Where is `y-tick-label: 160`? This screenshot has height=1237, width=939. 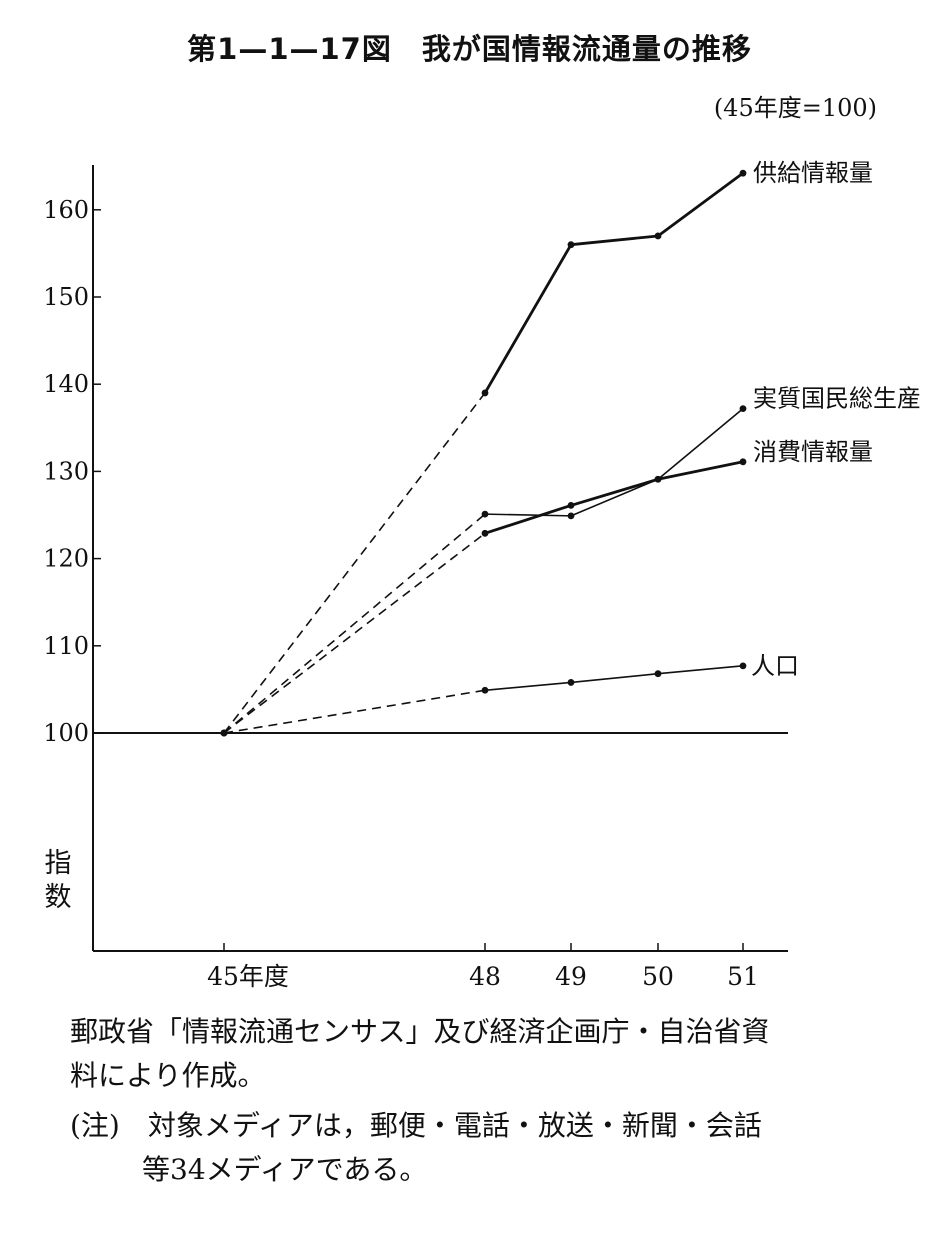
y-tick-label: 160 is located at coordinates (66, 210).